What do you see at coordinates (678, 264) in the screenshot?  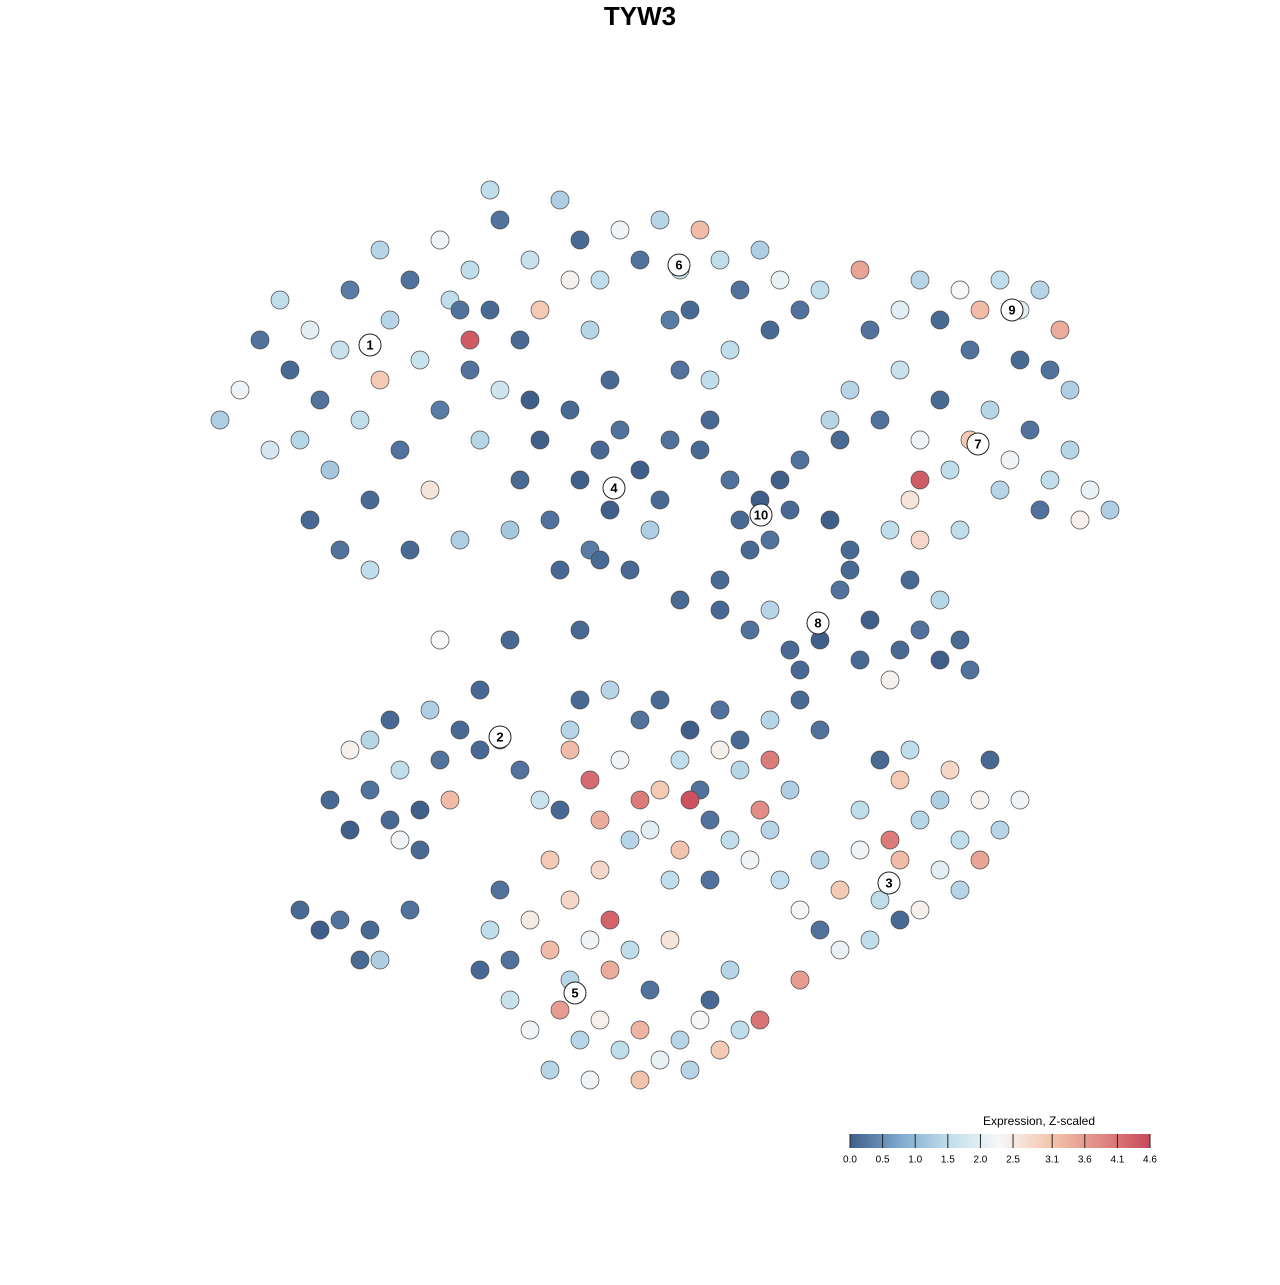 I see `cluster-label: 6` at bounding box center [678, 264].